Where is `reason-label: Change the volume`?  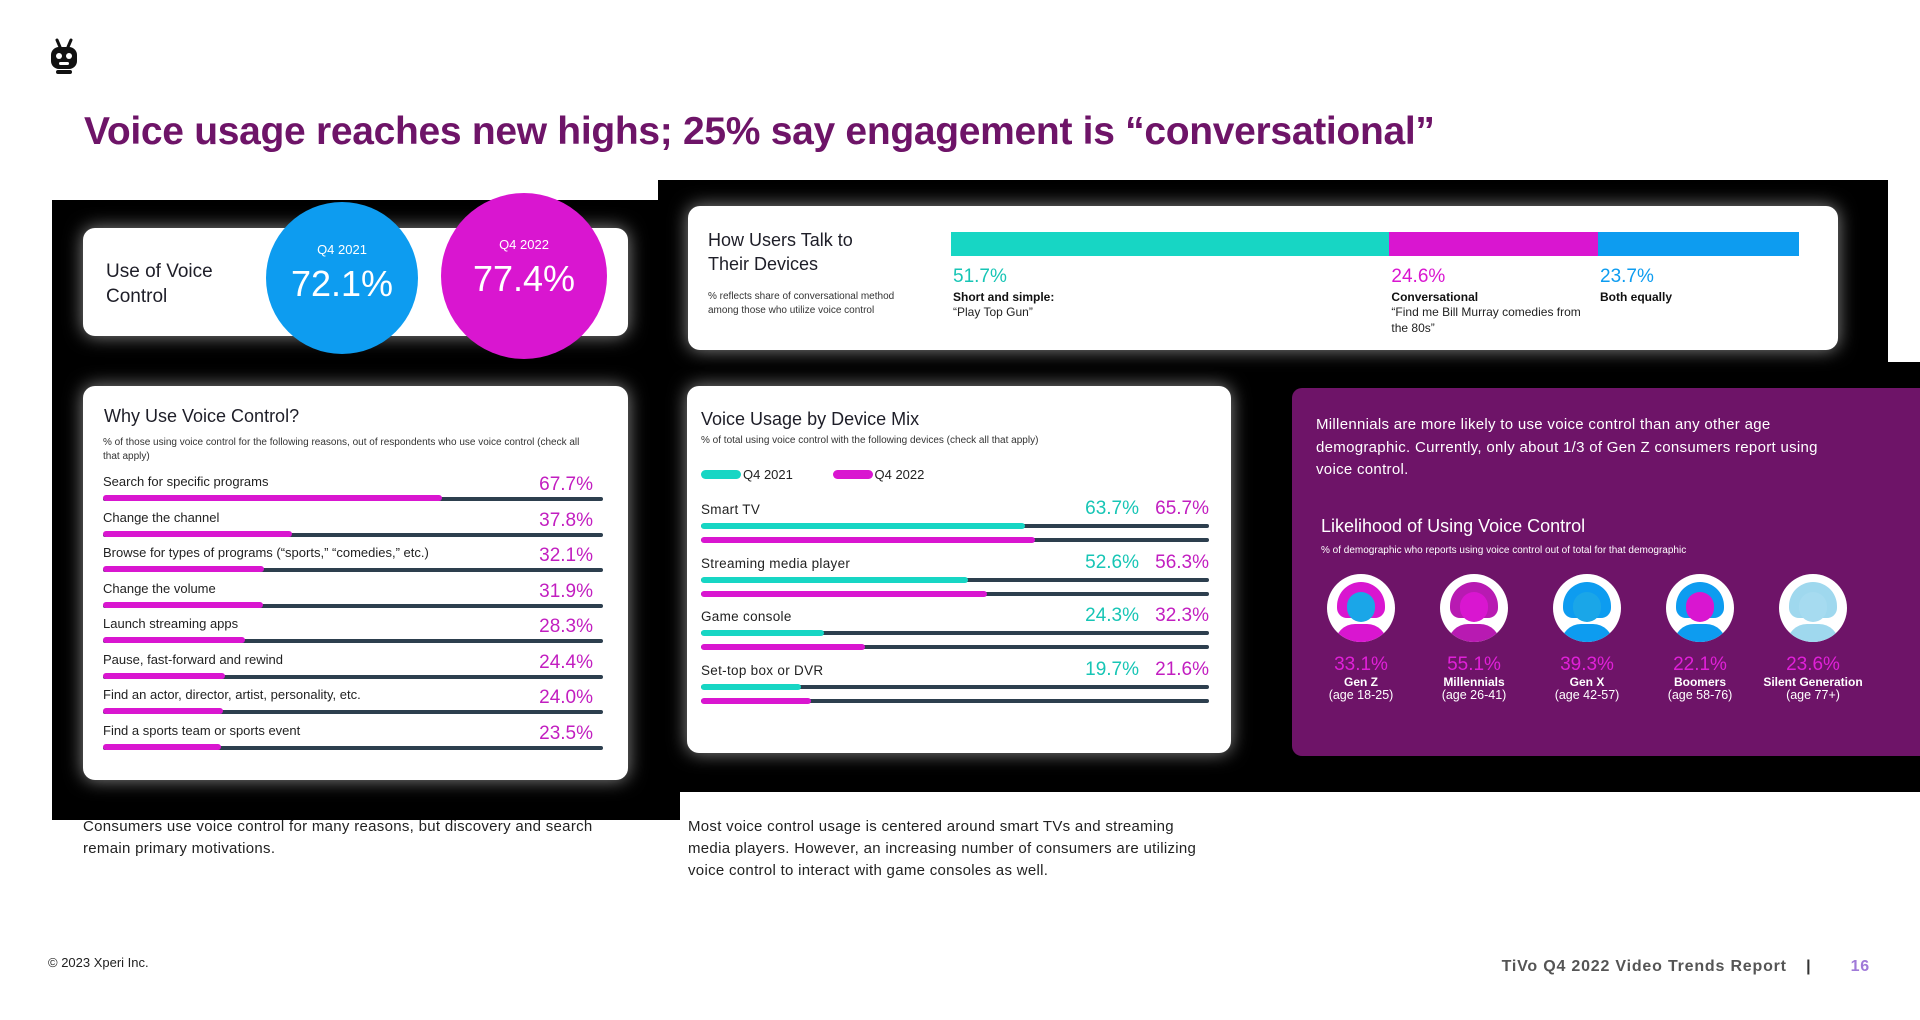
reason-label: Change the volume is located at coordinates (159, 588).